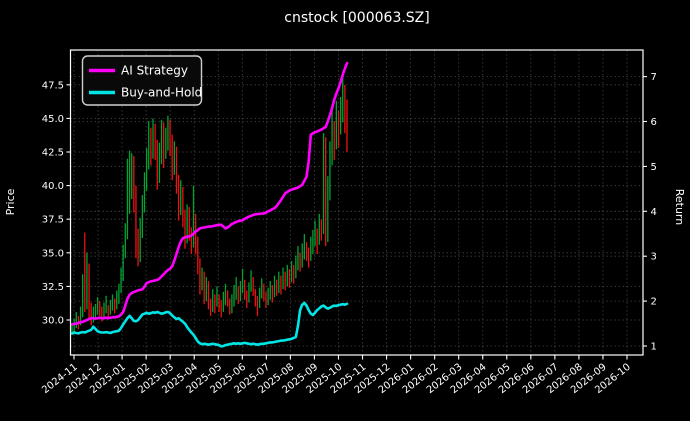  What do you see at coordinates (654, 347) in the screenshot?
I see `return-tick-label: 1` at bounding box center [654, 347].